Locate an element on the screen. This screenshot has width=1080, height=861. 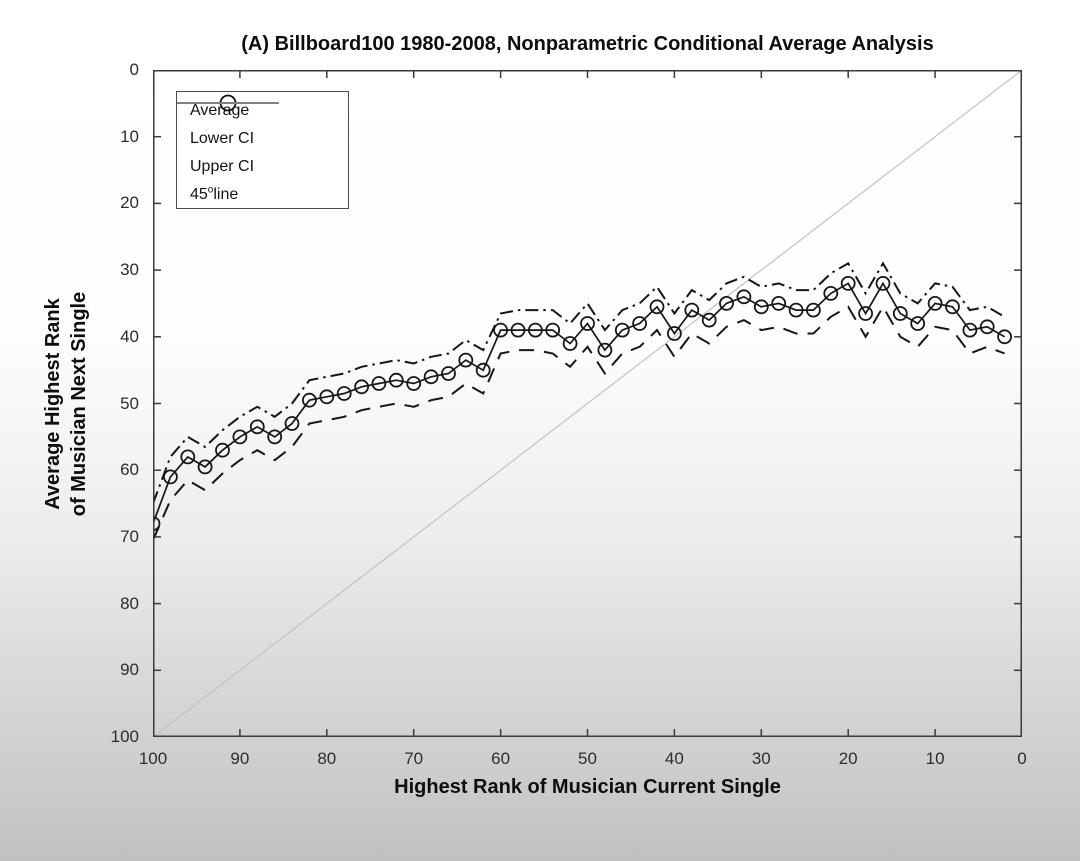
legend-label-upper-ci: Upper CI is located at coordinates (222, 166).